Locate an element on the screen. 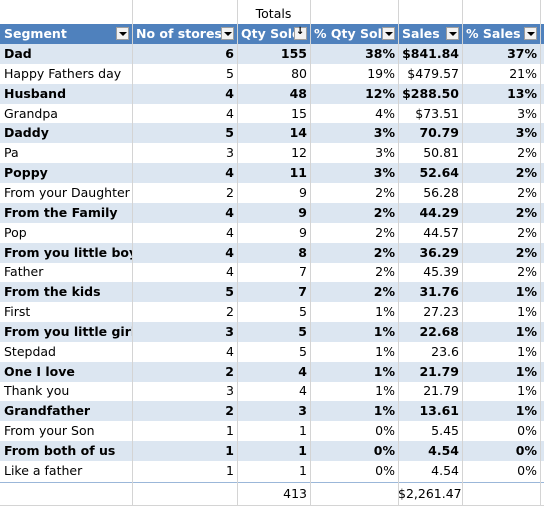 Image resolution: width=544 pixels, height=506 pixels. qty-sold-cell: 11 is located at coordinates (298, 173).